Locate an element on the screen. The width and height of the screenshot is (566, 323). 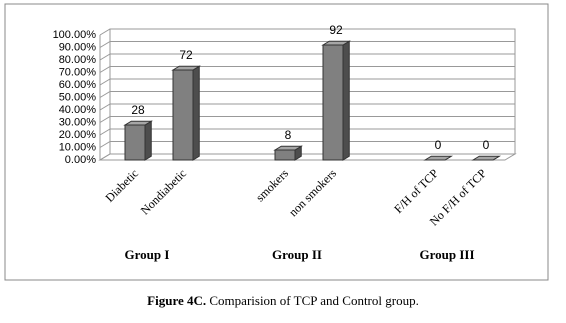
group-label: Group I is located at coordinates (147, 254).